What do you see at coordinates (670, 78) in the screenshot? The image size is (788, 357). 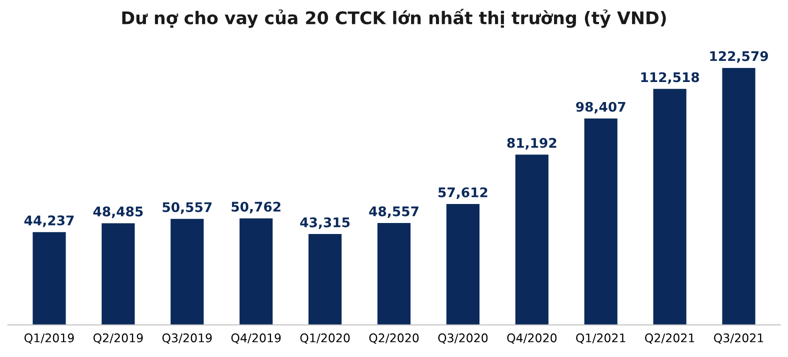 I see `data-label: 112,518` at bounding box center [670, 78].